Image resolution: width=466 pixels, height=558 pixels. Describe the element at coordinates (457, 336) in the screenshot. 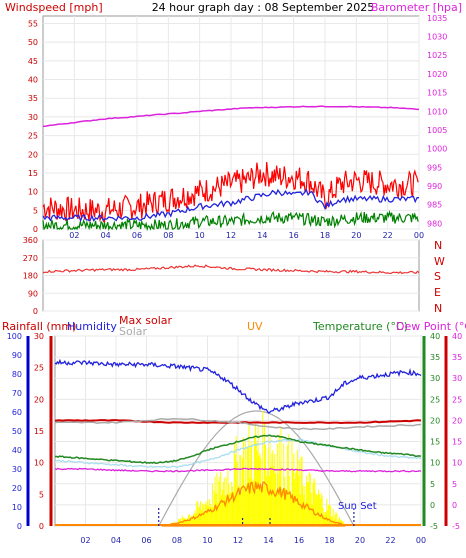

I see `dew-tick-40: 40` at that location.